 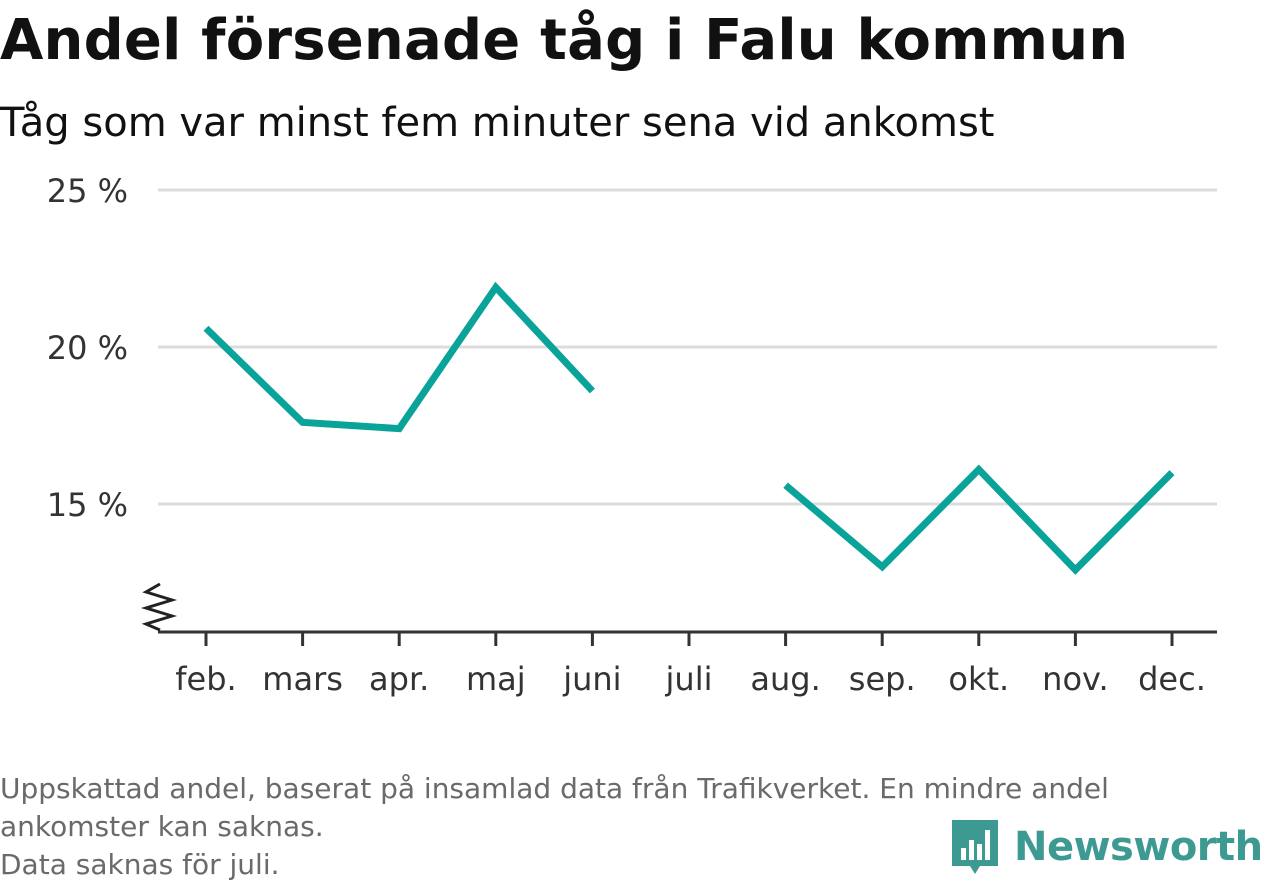 I want to click on newsworthy-logo-icon, so click(x=975, y=847).